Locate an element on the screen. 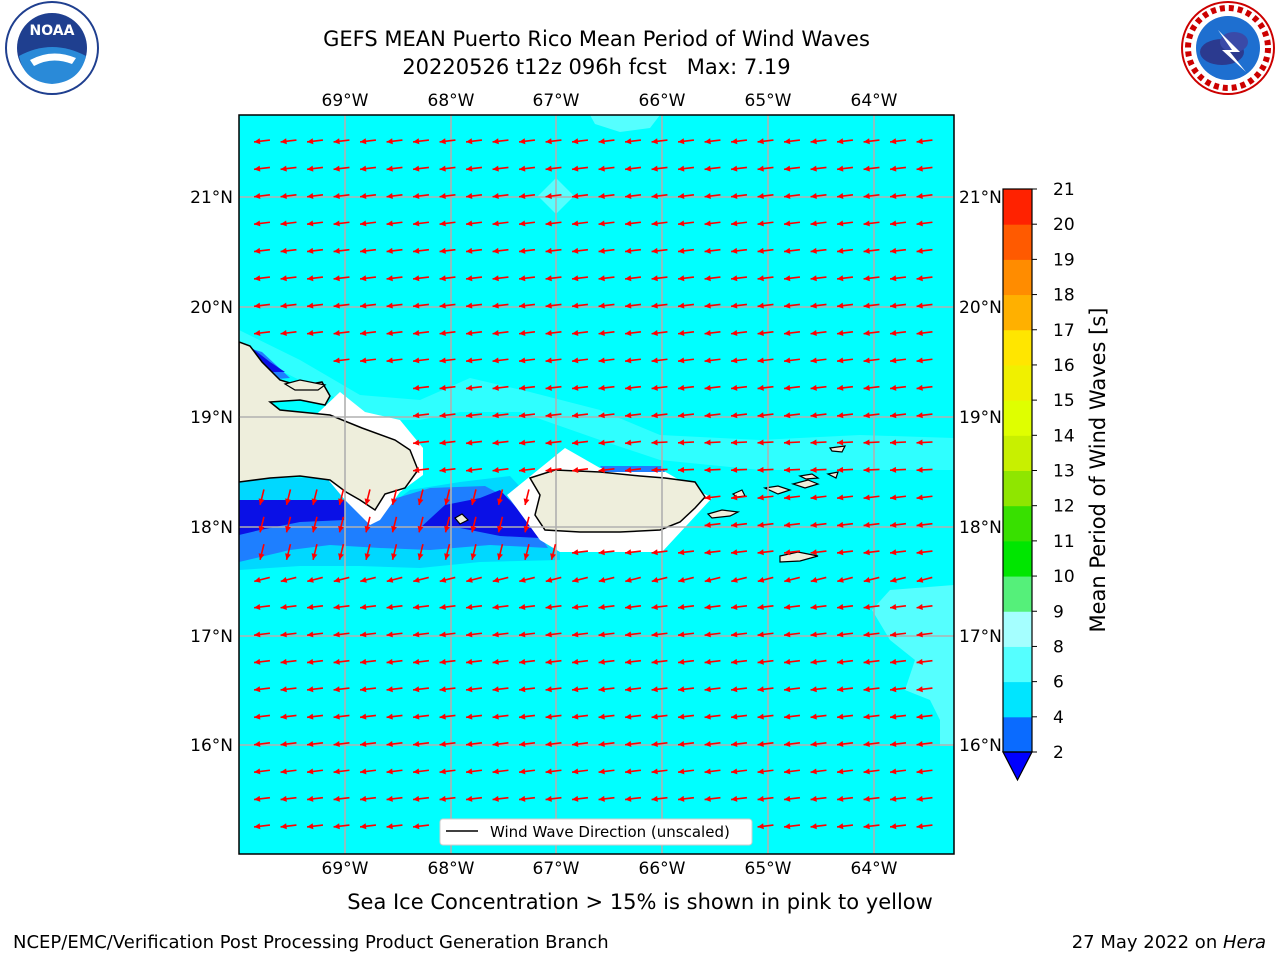  lat-label-left: 16°N is located at coordinates (211, 746).